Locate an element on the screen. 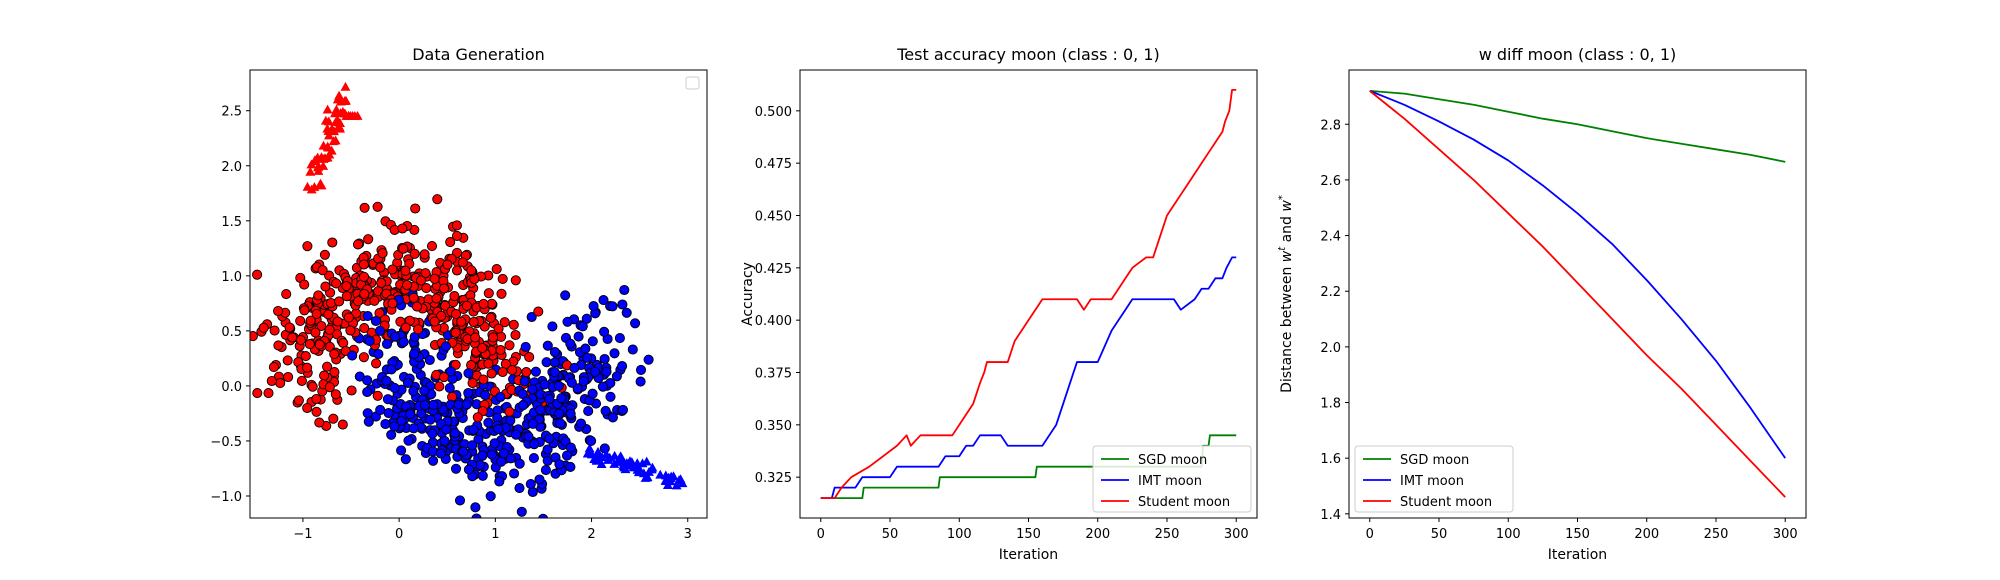 The image size is (2000, 580). y-tick-label: 0.375 is located at coordinates (773, 374).